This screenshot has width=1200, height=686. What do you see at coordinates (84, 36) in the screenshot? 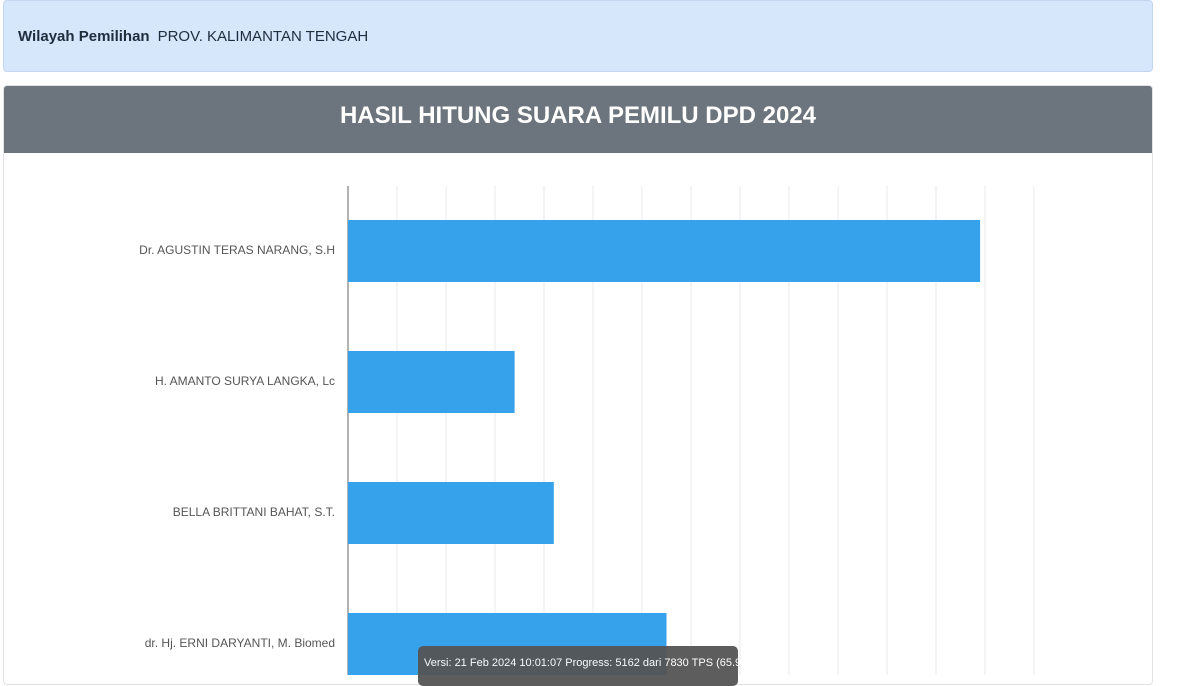
I see `region-label: Wilayah Pemilihan` at bounding box center [84, 36].